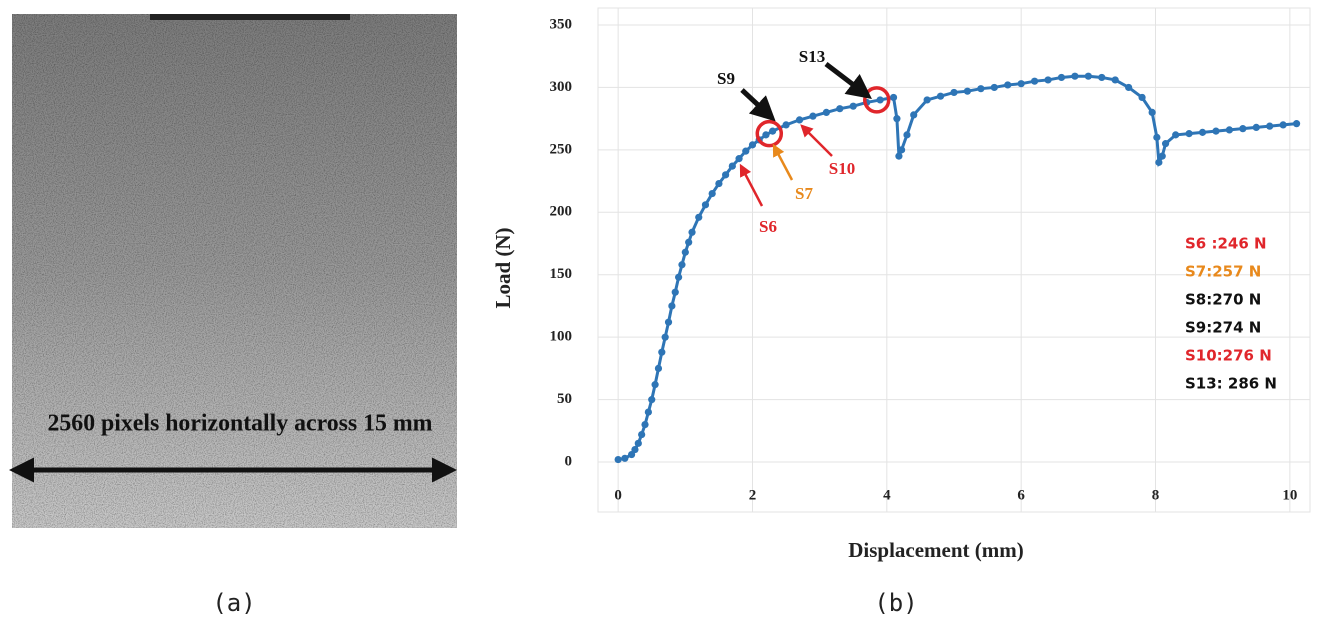 This screenshot has height=624, width=1317. What do you see at coordinates (240, 424) in the screenshot?
I see `scale-annotation: 2560 pixels horizontally across 15 mm` at bounding box center [240, 424].